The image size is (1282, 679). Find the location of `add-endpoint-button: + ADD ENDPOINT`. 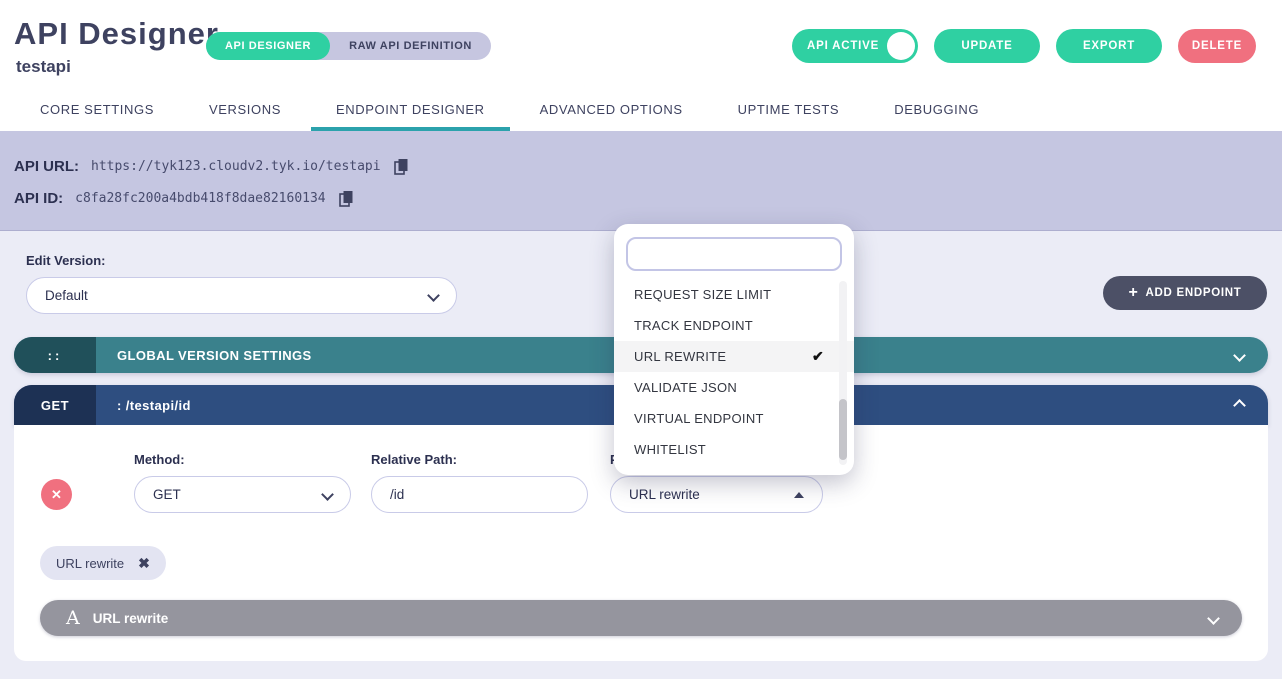

add-endpoint-button: + ADD ENDPOINT is located at coordinates (1185, 293).